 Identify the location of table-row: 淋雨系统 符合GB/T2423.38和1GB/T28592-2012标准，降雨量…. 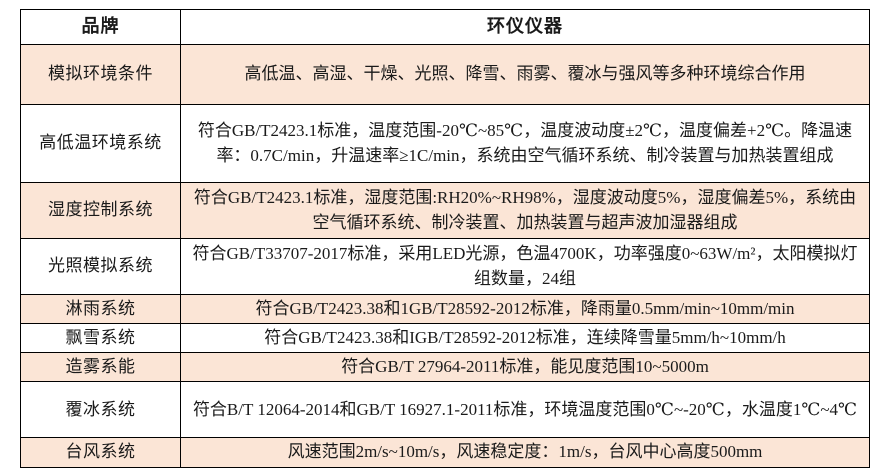
(445, 309).